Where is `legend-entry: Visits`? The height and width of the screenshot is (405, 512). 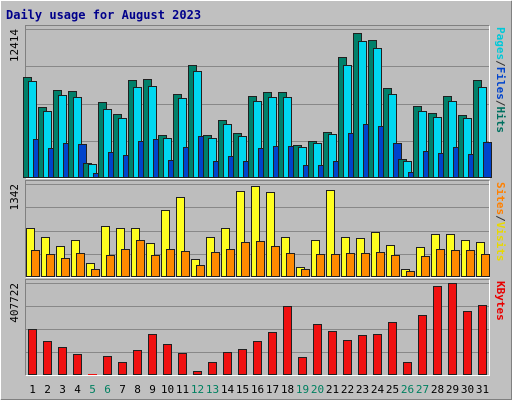
legend-entry: Visits is located at coordinates (500, 242).